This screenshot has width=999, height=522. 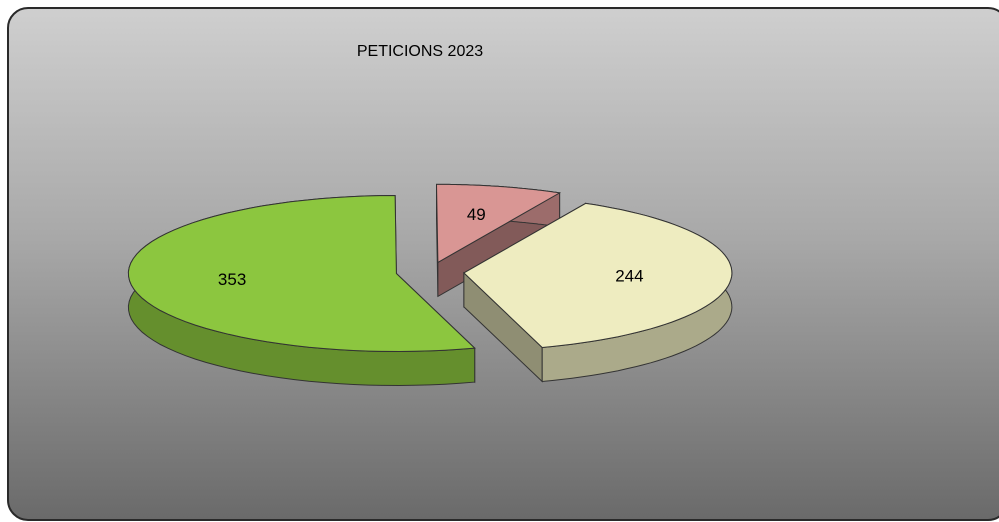 What do you see at coordinates (629, 276) in the screenshot?
I see `data-label: 244` at bounding box center [629, 276].